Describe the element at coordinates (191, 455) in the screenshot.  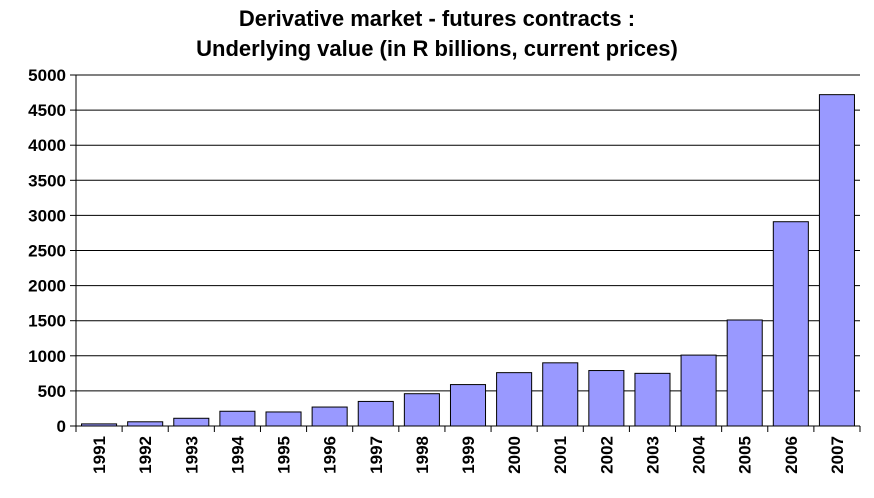
I see `x-tick-label: 1993` at that location.